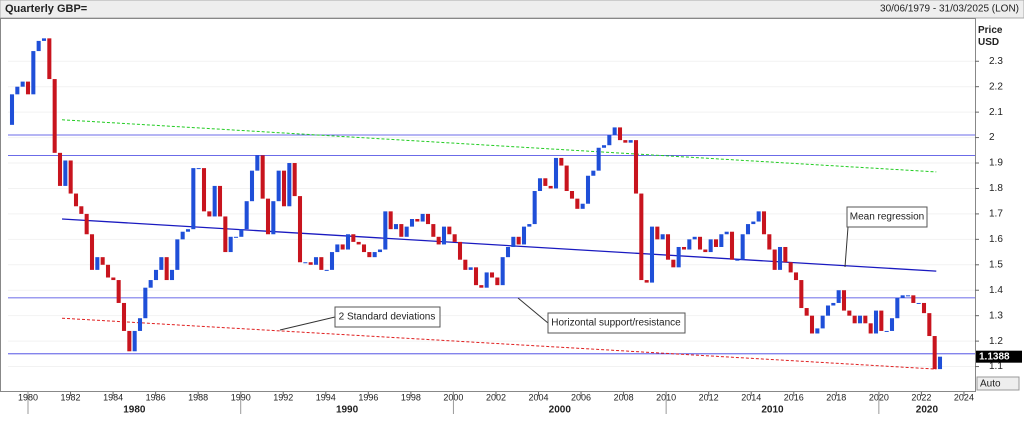 The height and width of the screenshot is (430, 1024). I want to click on y-tick-label: 1.7, so click(996, 214).